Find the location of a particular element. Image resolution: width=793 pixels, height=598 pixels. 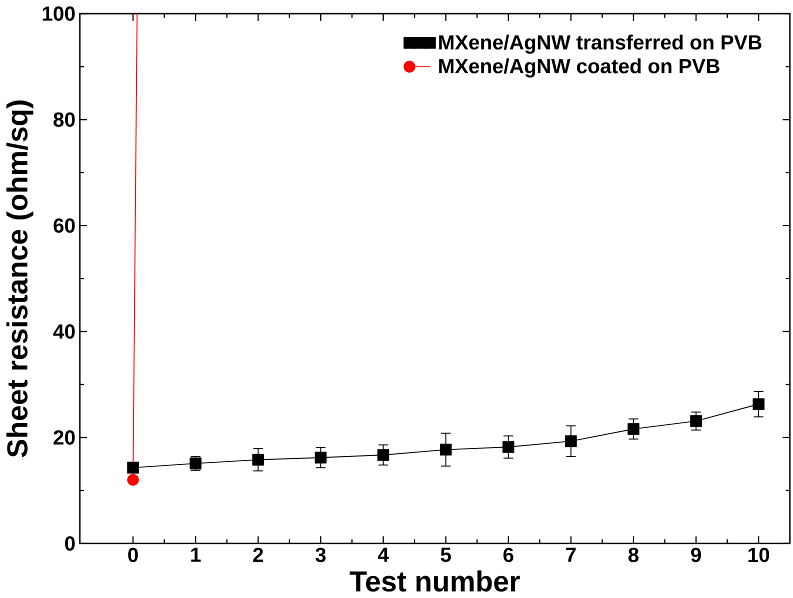

x-tick-label: 7 is located at coordinates (571, 555).